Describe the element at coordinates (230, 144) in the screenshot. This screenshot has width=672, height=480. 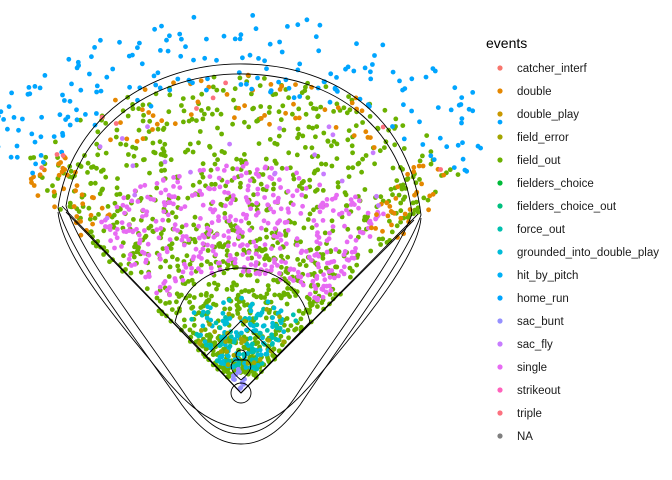
I see `point-sac_fly` at that location.